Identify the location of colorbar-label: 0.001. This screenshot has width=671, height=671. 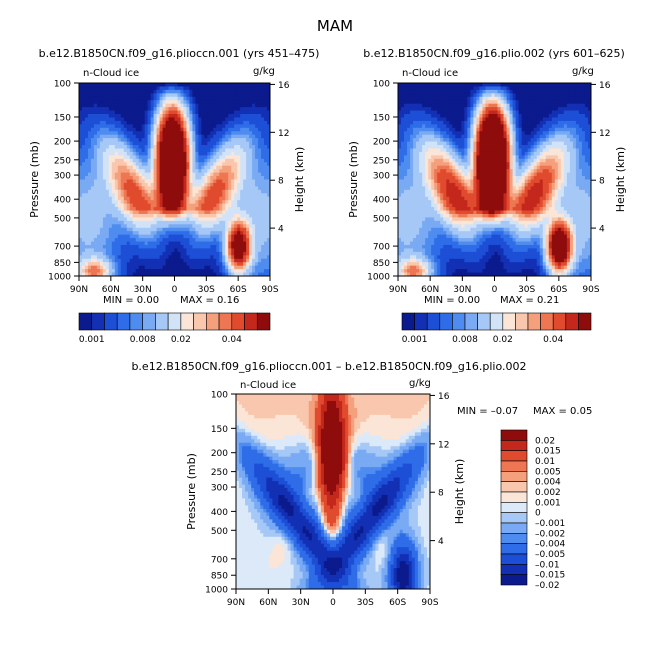
(92, 340).